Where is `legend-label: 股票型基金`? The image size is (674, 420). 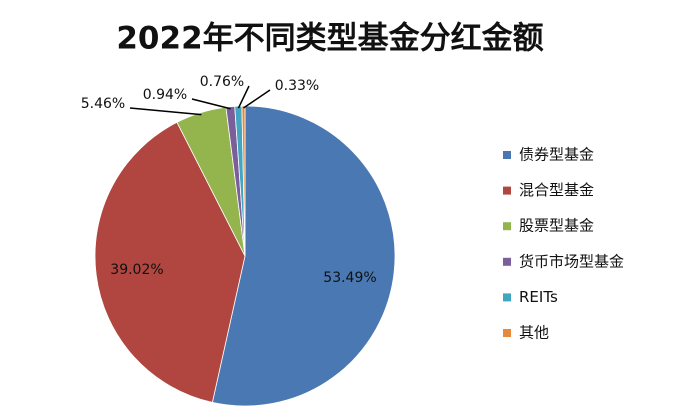 legend-label: 股票型基金 is located at coordinates (556, 226).